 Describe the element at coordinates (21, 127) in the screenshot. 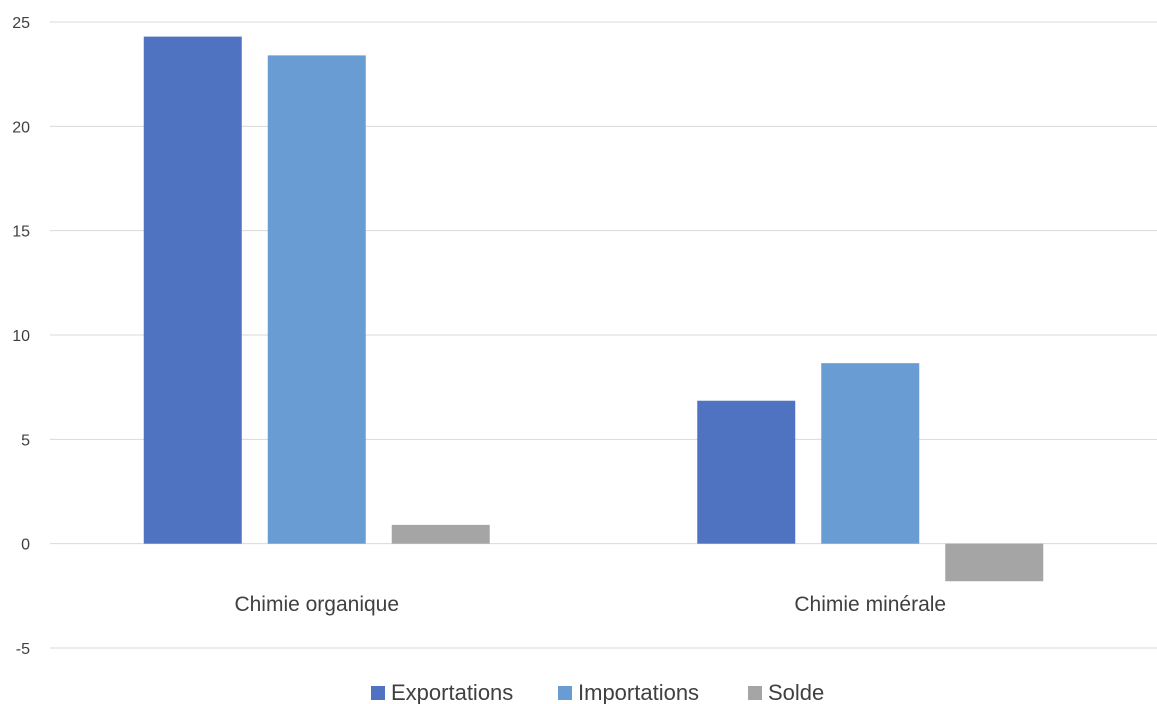

I see `y-tick-label: 20` at that location.